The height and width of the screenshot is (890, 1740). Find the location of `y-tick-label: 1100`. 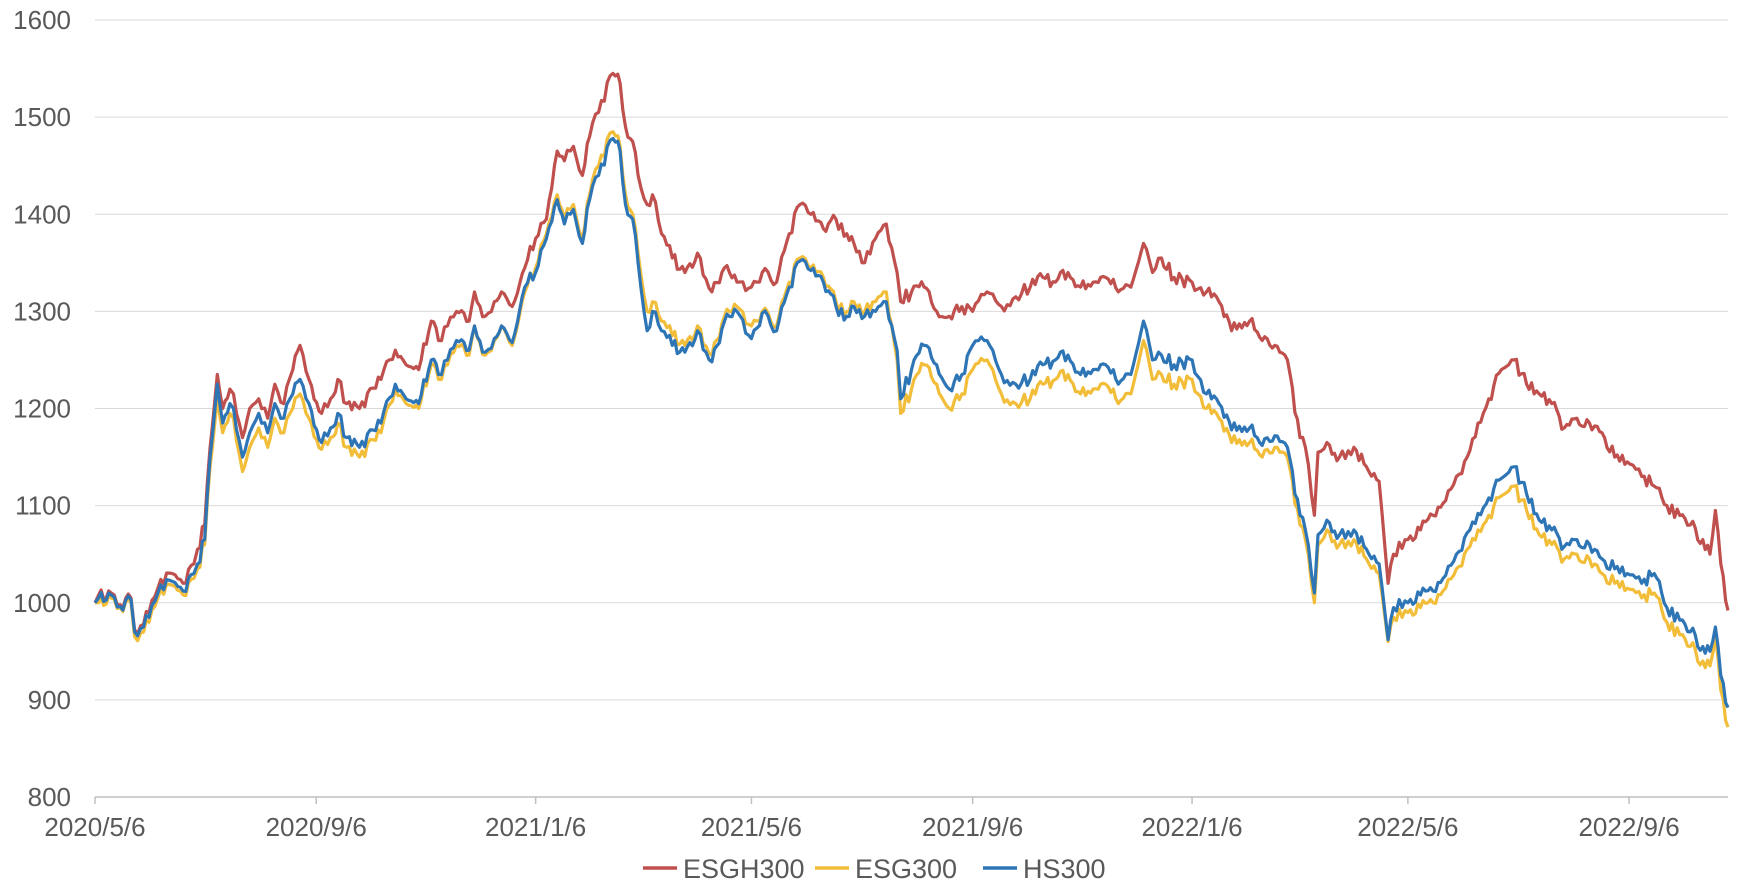

y-tick-label: 1100 is located at coordinates (43, 506).